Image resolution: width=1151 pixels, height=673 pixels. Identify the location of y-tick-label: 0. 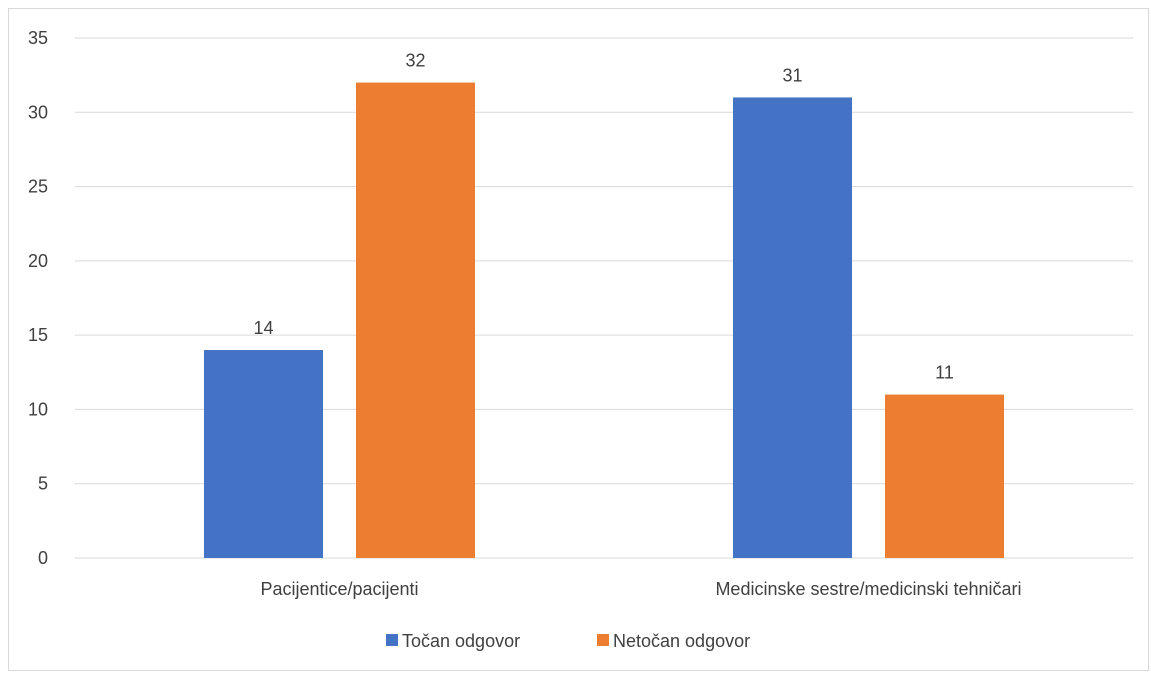
(43, 558).